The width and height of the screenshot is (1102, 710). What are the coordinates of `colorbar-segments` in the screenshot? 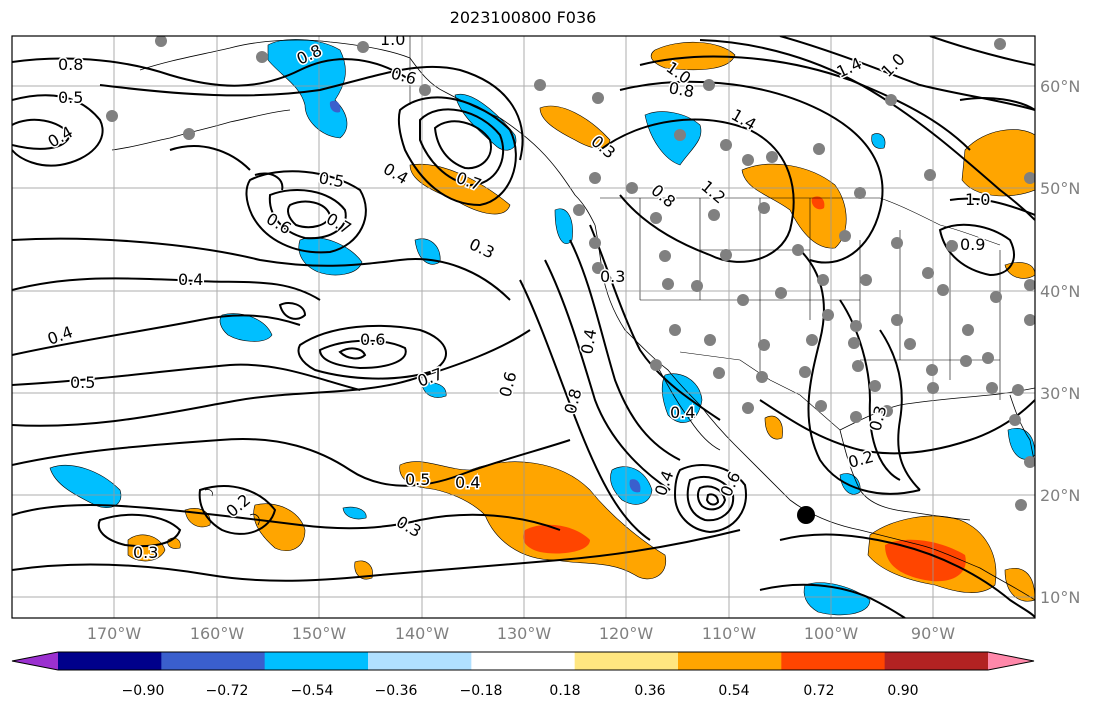 It's located at (523, 661).